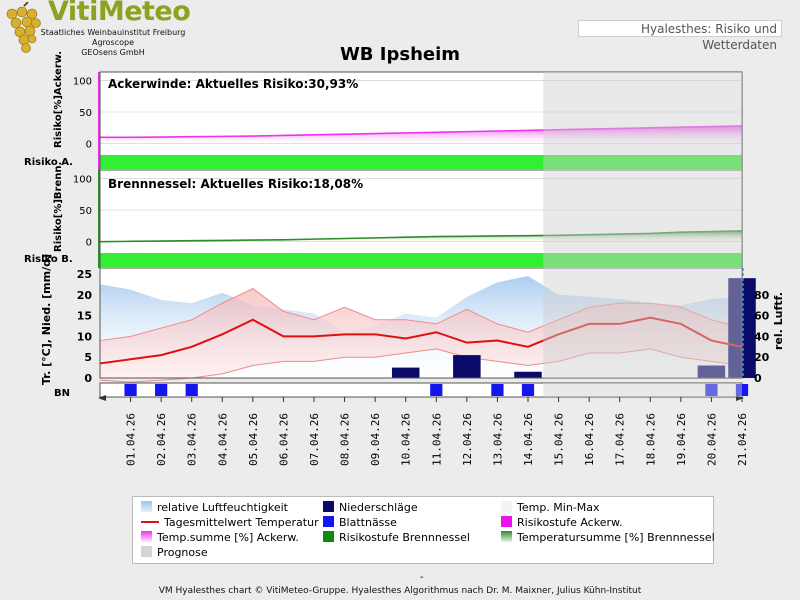 This screenshot has height=600, width=800. What do you see at coordinates (762, 357) in the screenshot?
I see `y-tick-label-right: 20` at bounding box center [762, 357].